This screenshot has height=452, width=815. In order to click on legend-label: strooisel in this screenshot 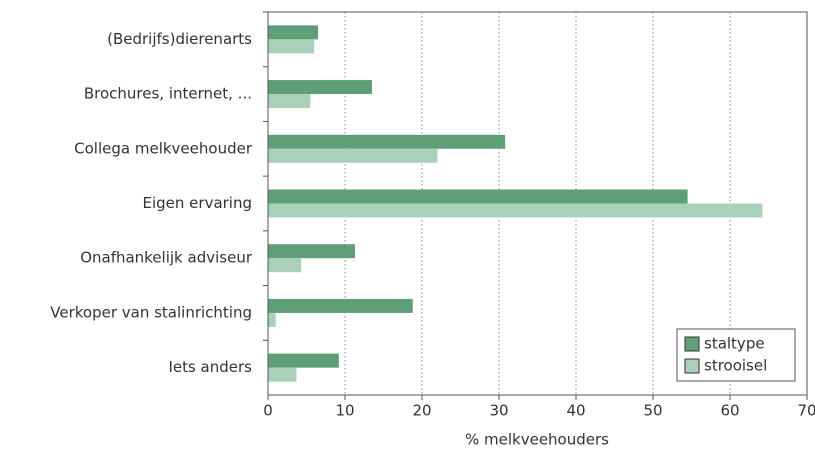, I will do `click(735, 366)`.